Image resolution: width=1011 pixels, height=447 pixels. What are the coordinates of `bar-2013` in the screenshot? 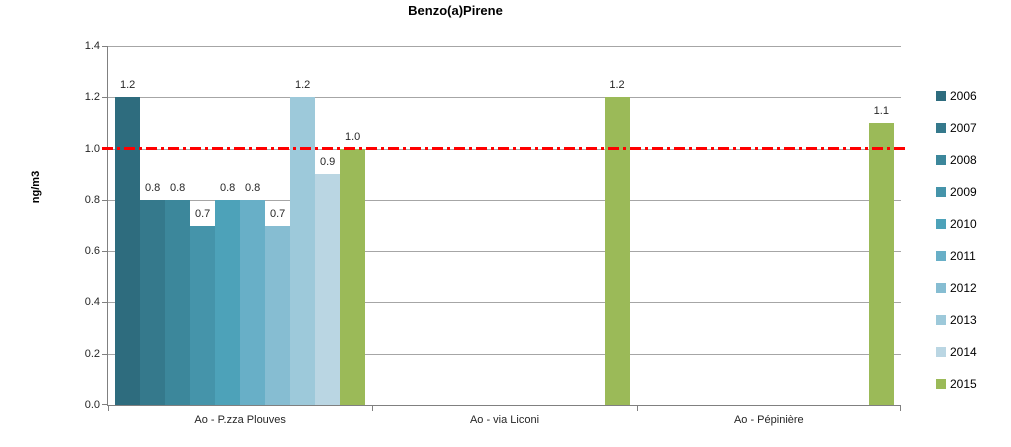 It's located at (303, 251).